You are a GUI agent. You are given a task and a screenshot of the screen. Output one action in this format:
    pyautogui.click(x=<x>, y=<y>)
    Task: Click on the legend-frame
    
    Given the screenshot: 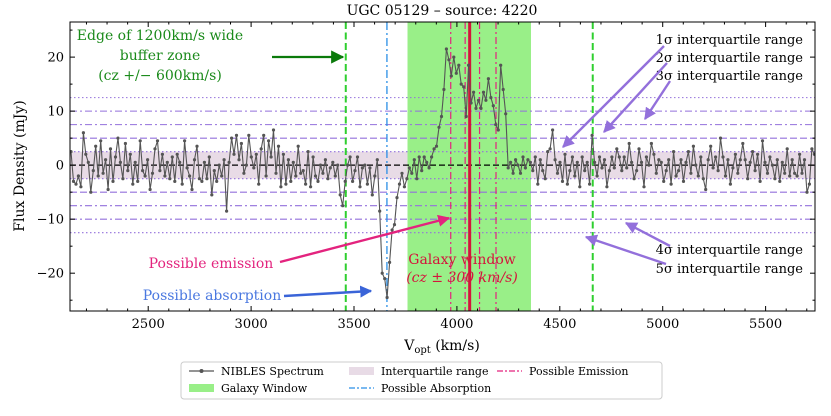 What is the action you would take?
    pyautogui.click(x=421, y=380)
    